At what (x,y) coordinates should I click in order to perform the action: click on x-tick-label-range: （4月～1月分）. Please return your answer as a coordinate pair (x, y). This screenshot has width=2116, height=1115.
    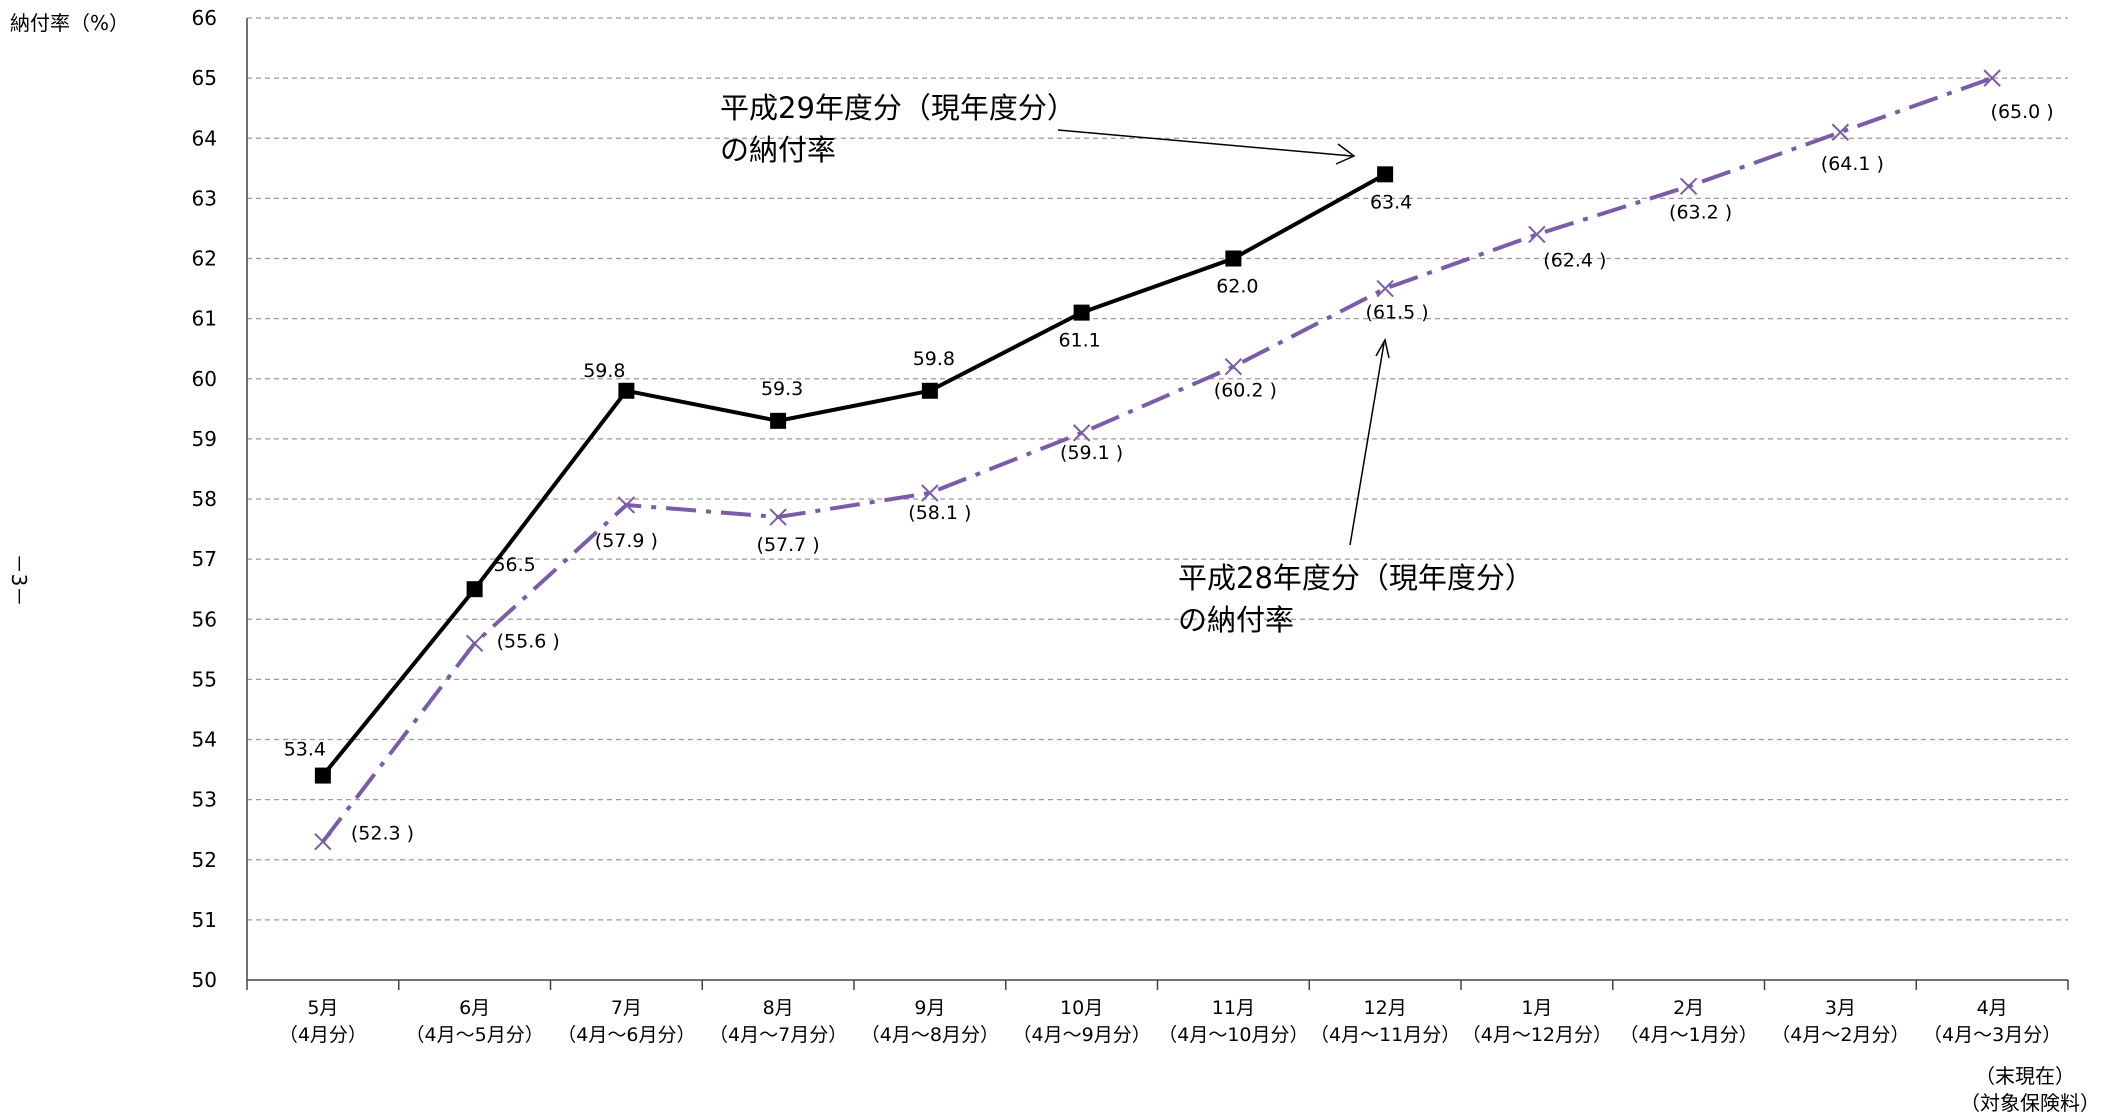
    Looking at the image, I should click on (1689, 1035).